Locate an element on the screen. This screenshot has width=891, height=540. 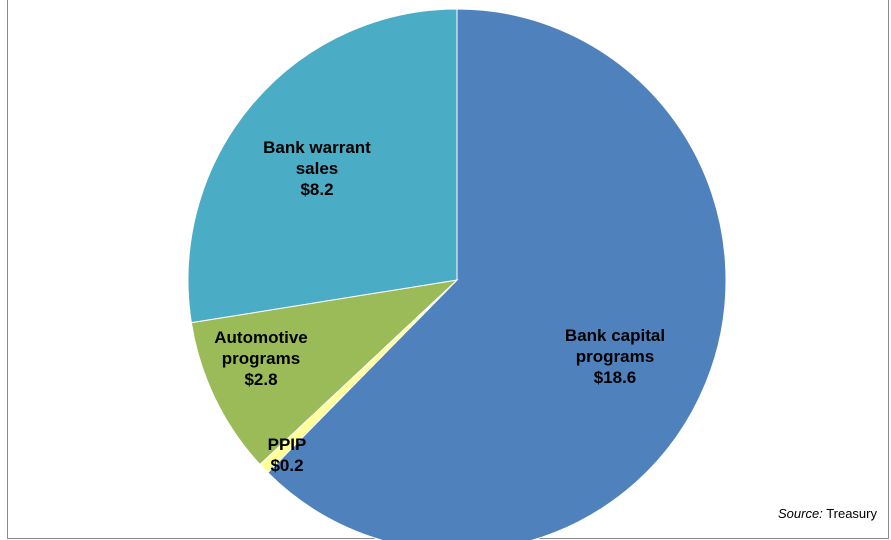
slice-value-3: $8.2 is located at coordinates (316, 189).